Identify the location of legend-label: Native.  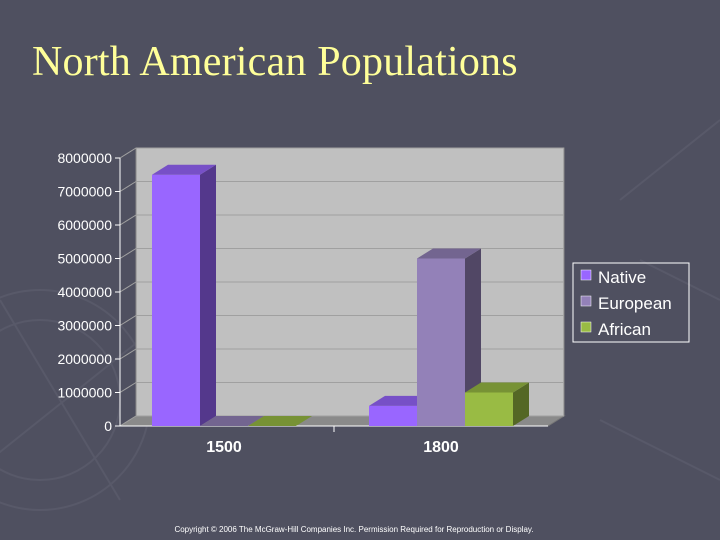
(622, 277).